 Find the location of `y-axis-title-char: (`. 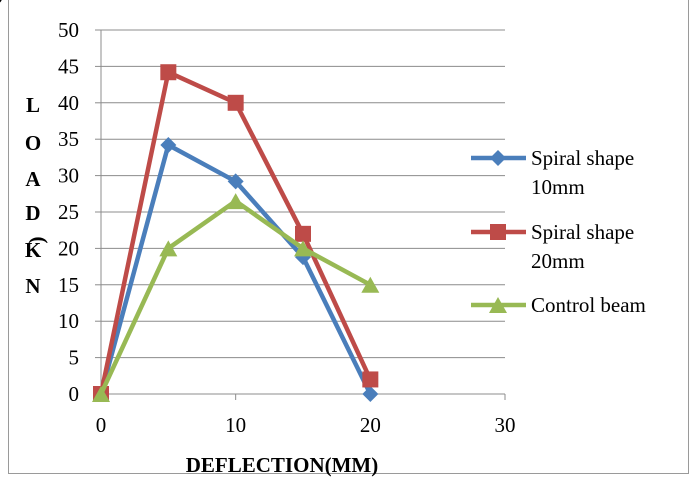

y-axis-title-char: ( is located at coordinates (40, 240).